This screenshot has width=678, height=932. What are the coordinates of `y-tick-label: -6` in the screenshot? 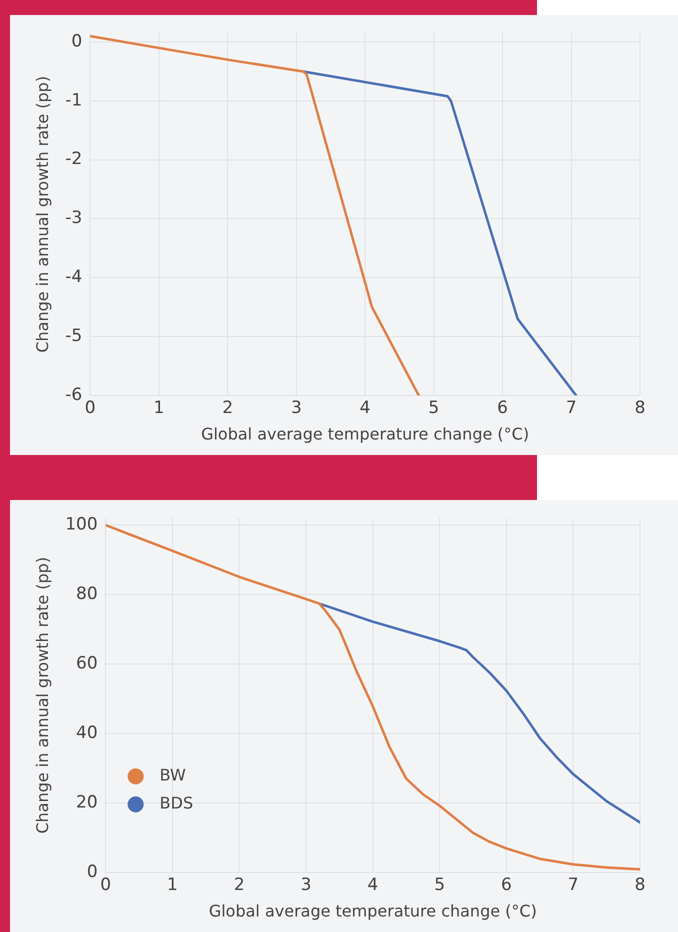 It's located at (73, 394).